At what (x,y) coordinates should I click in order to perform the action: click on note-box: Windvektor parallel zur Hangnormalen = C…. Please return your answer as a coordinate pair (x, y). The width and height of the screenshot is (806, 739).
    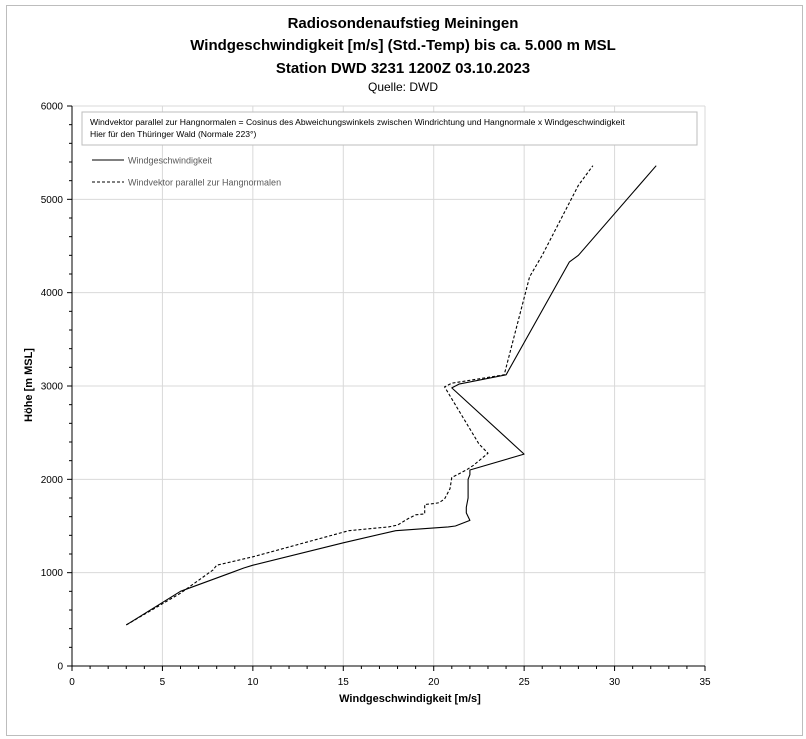
    Looking at the image, I should click on (389, 128).